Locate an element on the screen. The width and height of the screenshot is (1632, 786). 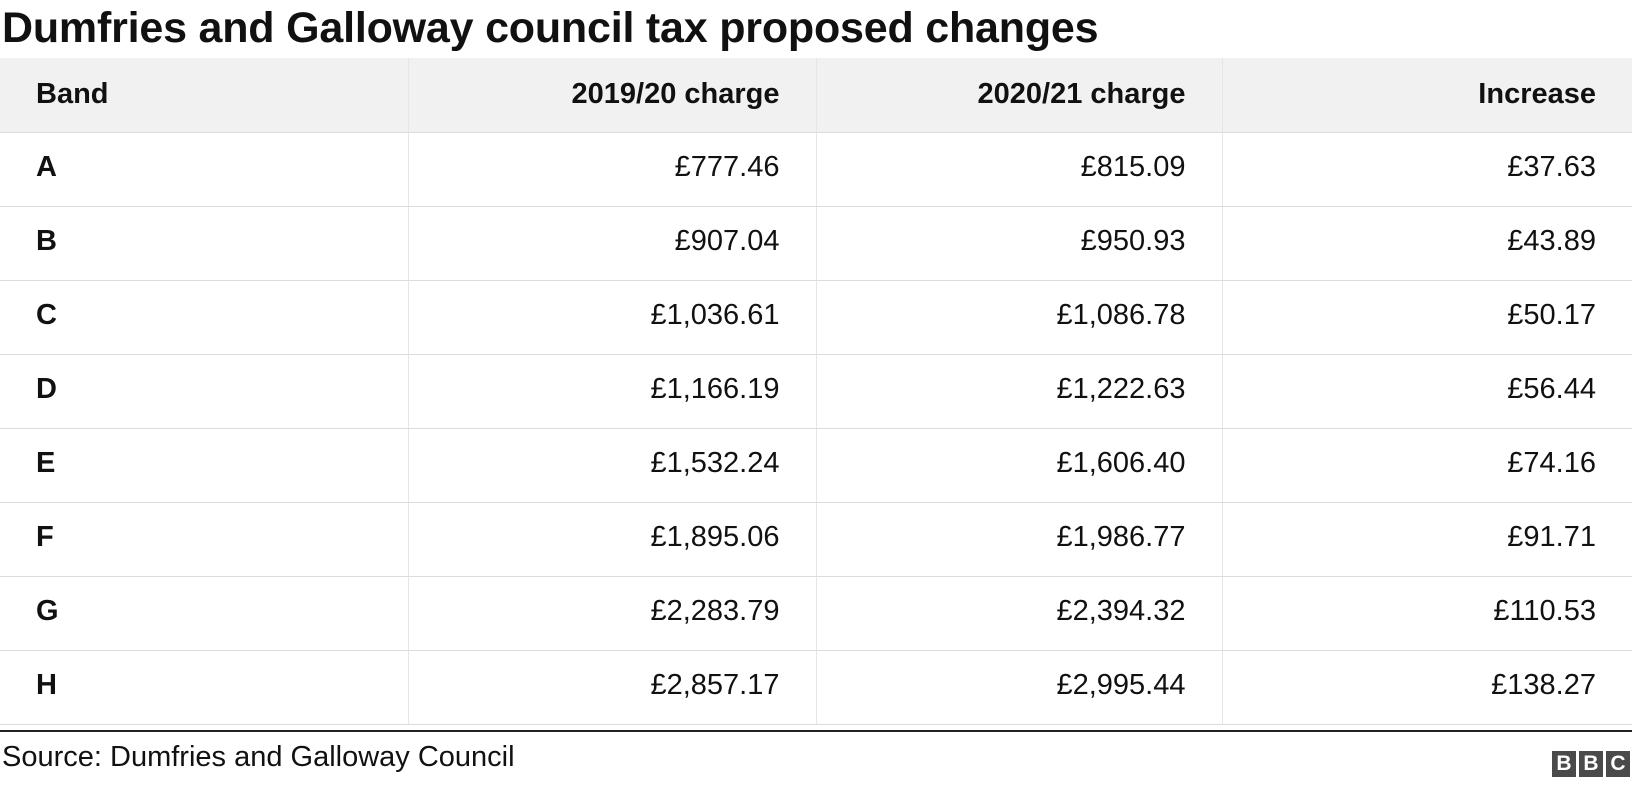
cell-increase: £56.44 is located at coordinates (1427, 391).